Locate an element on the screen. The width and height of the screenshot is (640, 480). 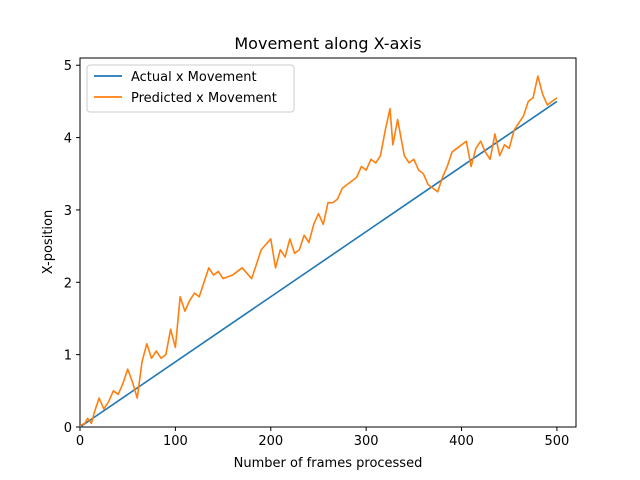
x-tick-label-5: 500 is located at coordinates (557, 441).